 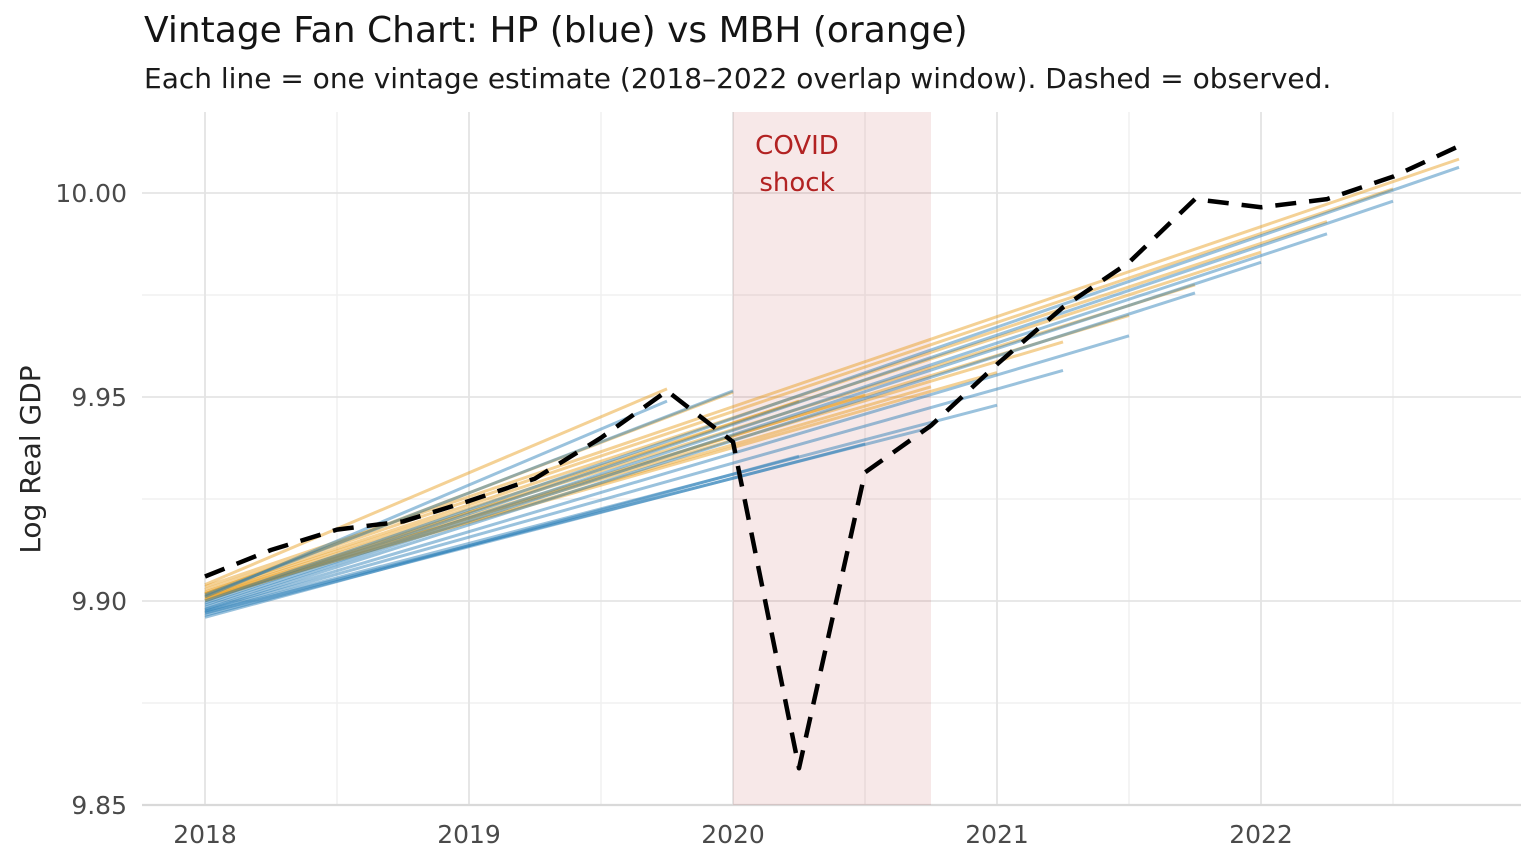 What do you see at coordinates (30, 459) in the screenshot?
I see `y-axis-title: Log Real GDP` at bounding box center [30, 459].